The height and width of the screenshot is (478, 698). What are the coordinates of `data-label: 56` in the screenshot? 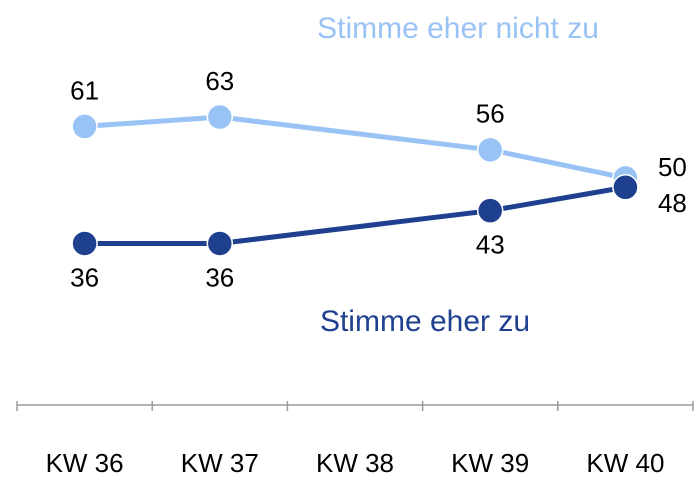 It's located at (490, 114).